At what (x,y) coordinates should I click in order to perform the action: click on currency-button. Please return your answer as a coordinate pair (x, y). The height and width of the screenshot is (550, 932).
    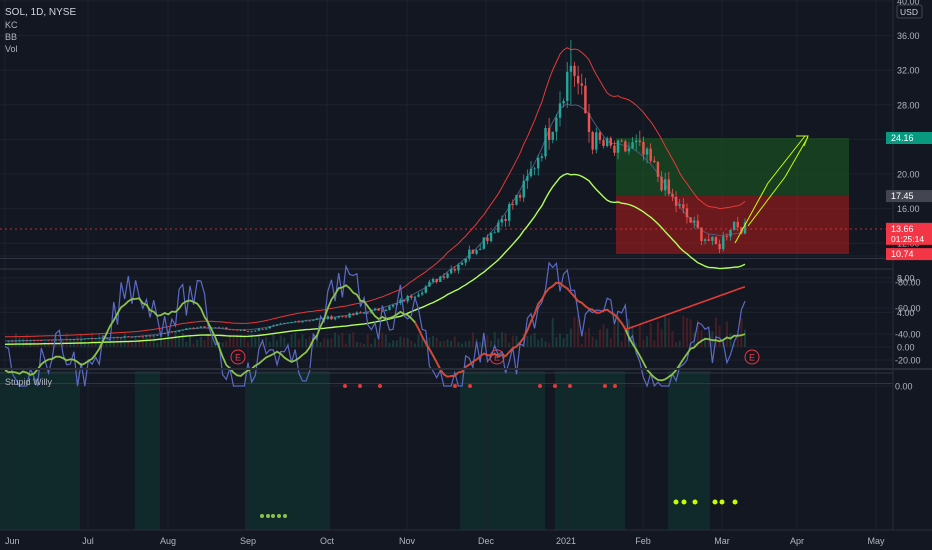
    Looking at the image, I should click on (909, 11).